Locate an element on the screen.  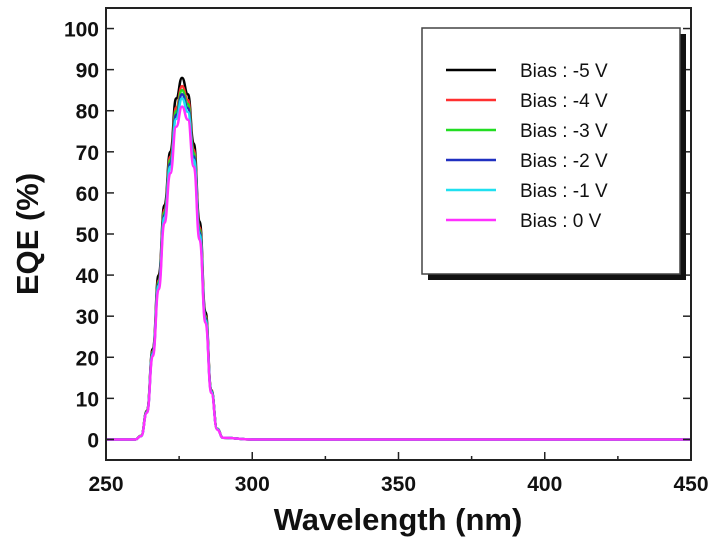
x-tick-label: 300 is located at coordinates (252, 484).